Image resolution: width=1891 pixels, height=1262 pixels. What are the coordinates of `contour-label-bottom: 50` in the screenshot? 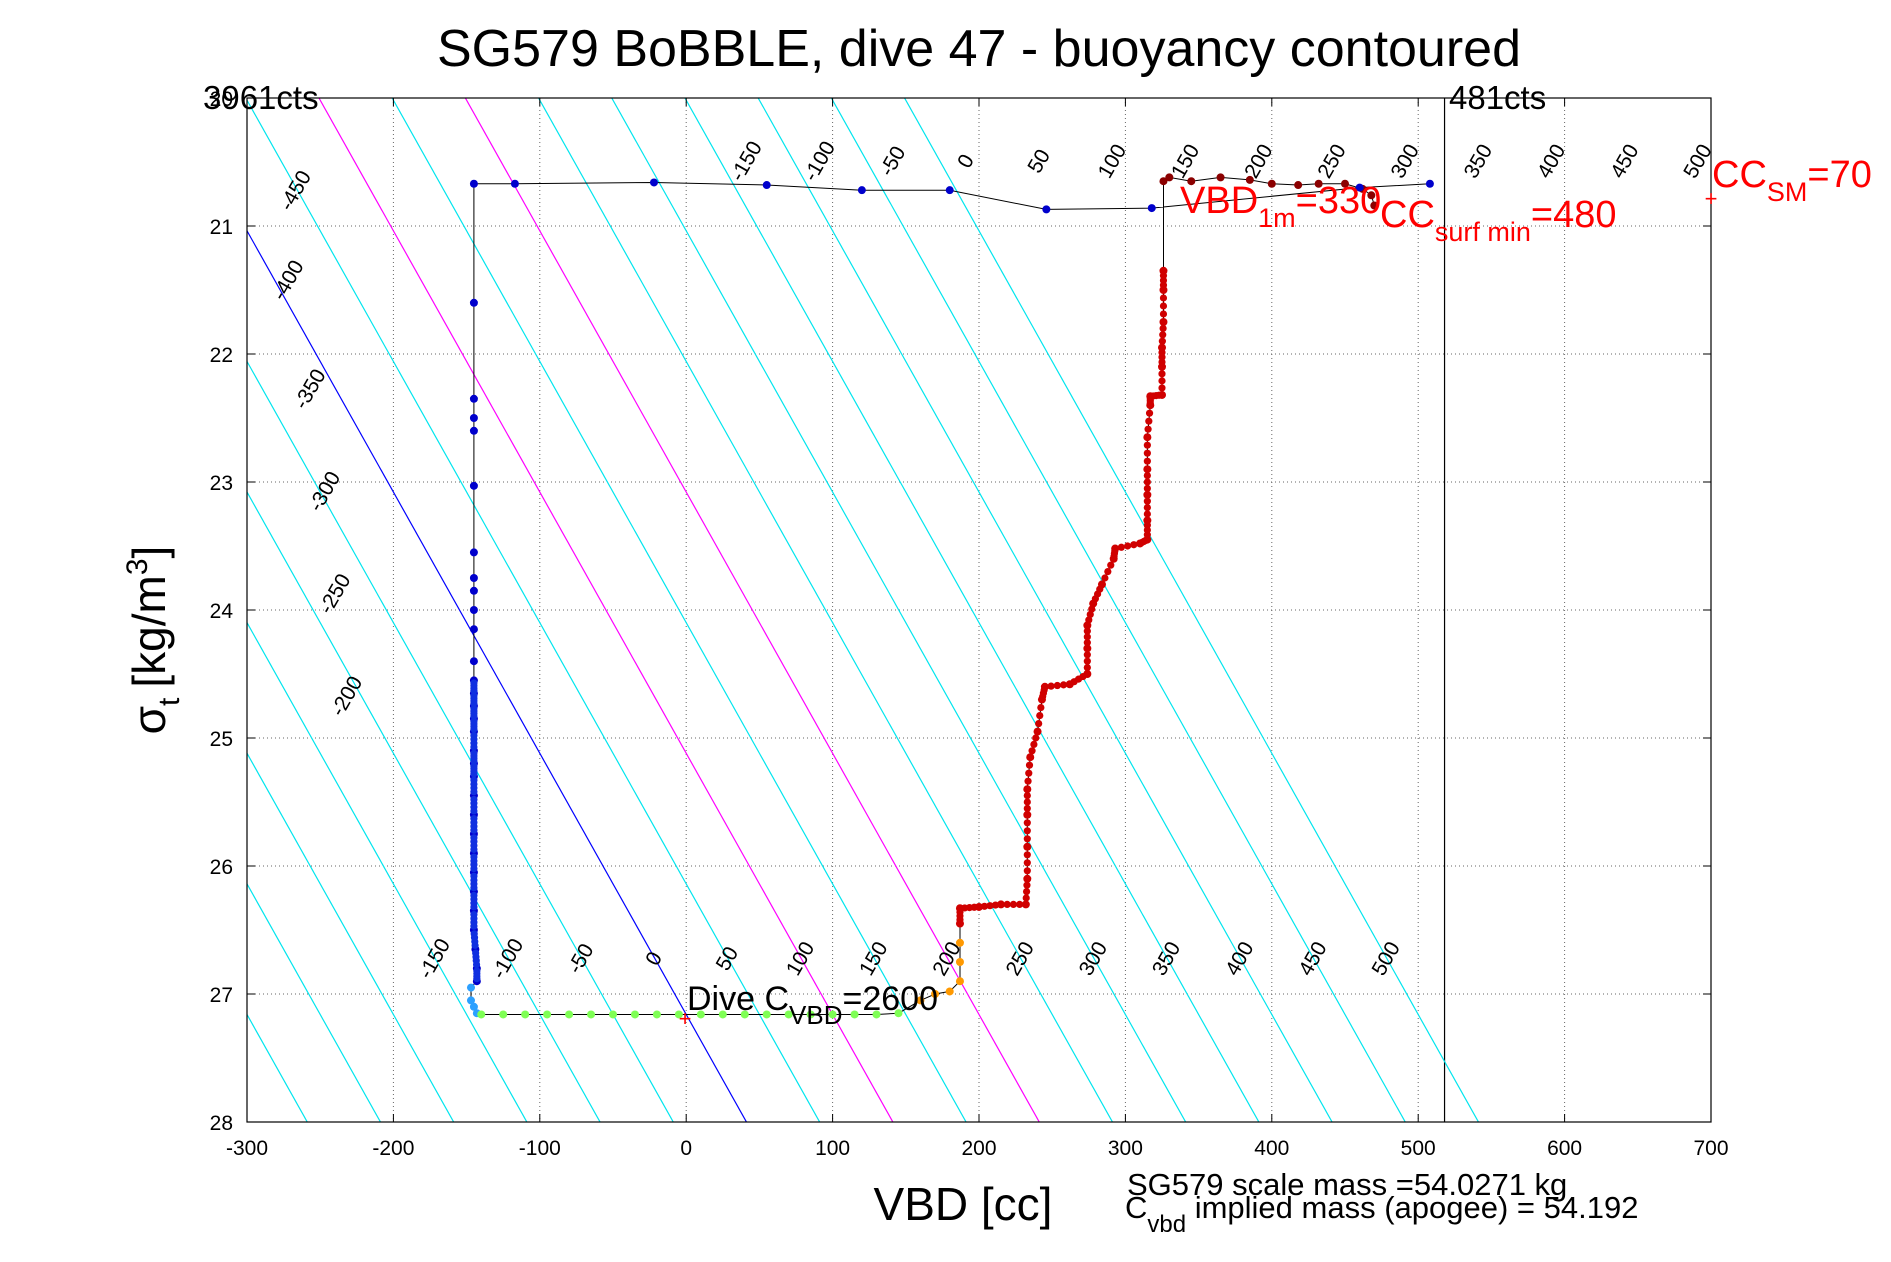 It's located at (728, 959).